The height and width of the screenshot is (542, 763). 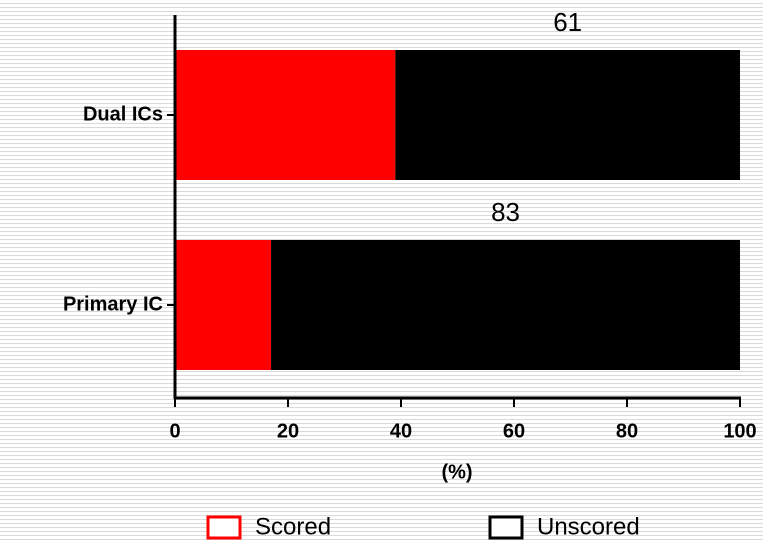 What do you see at coordinates (739, 431) in the screenshot?
I see `x-tick-label: 100` at bounding box center [739, 431].